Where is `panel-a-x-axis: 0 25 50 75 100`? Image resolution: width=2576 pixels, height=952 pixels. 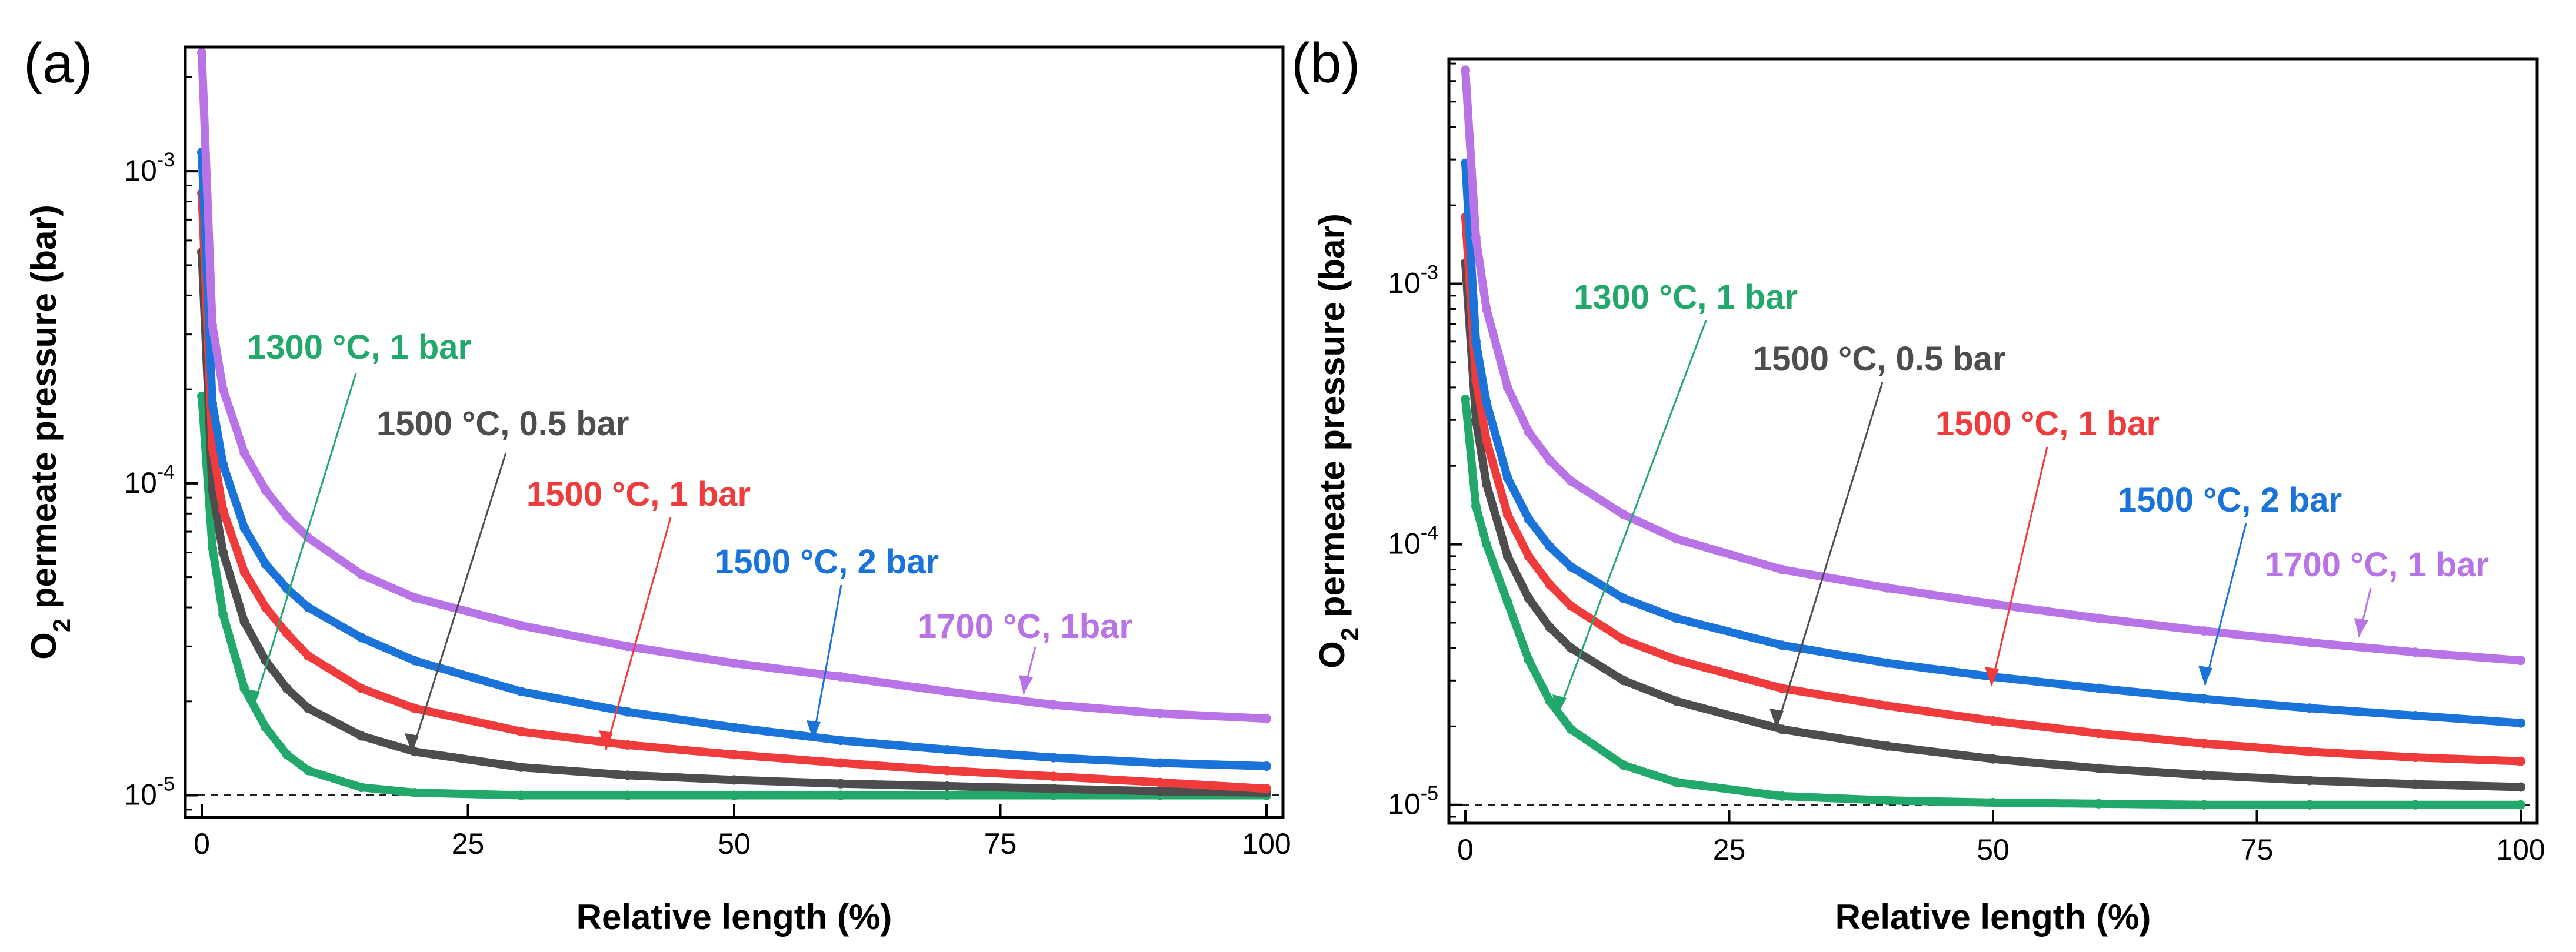 panel-a-x-axis: 0 25 50 75 100 is located at coordinates (743, 832).